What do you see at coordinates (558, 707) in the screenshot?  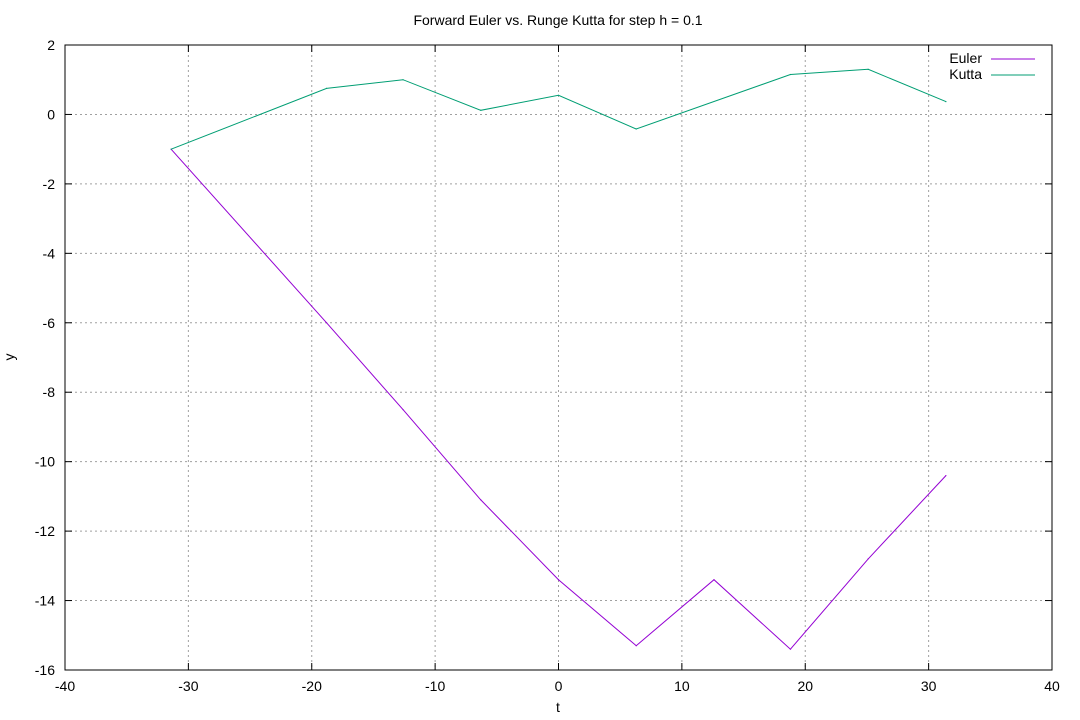 I see `x-axis-label: t` at bounding box center [558, 707].